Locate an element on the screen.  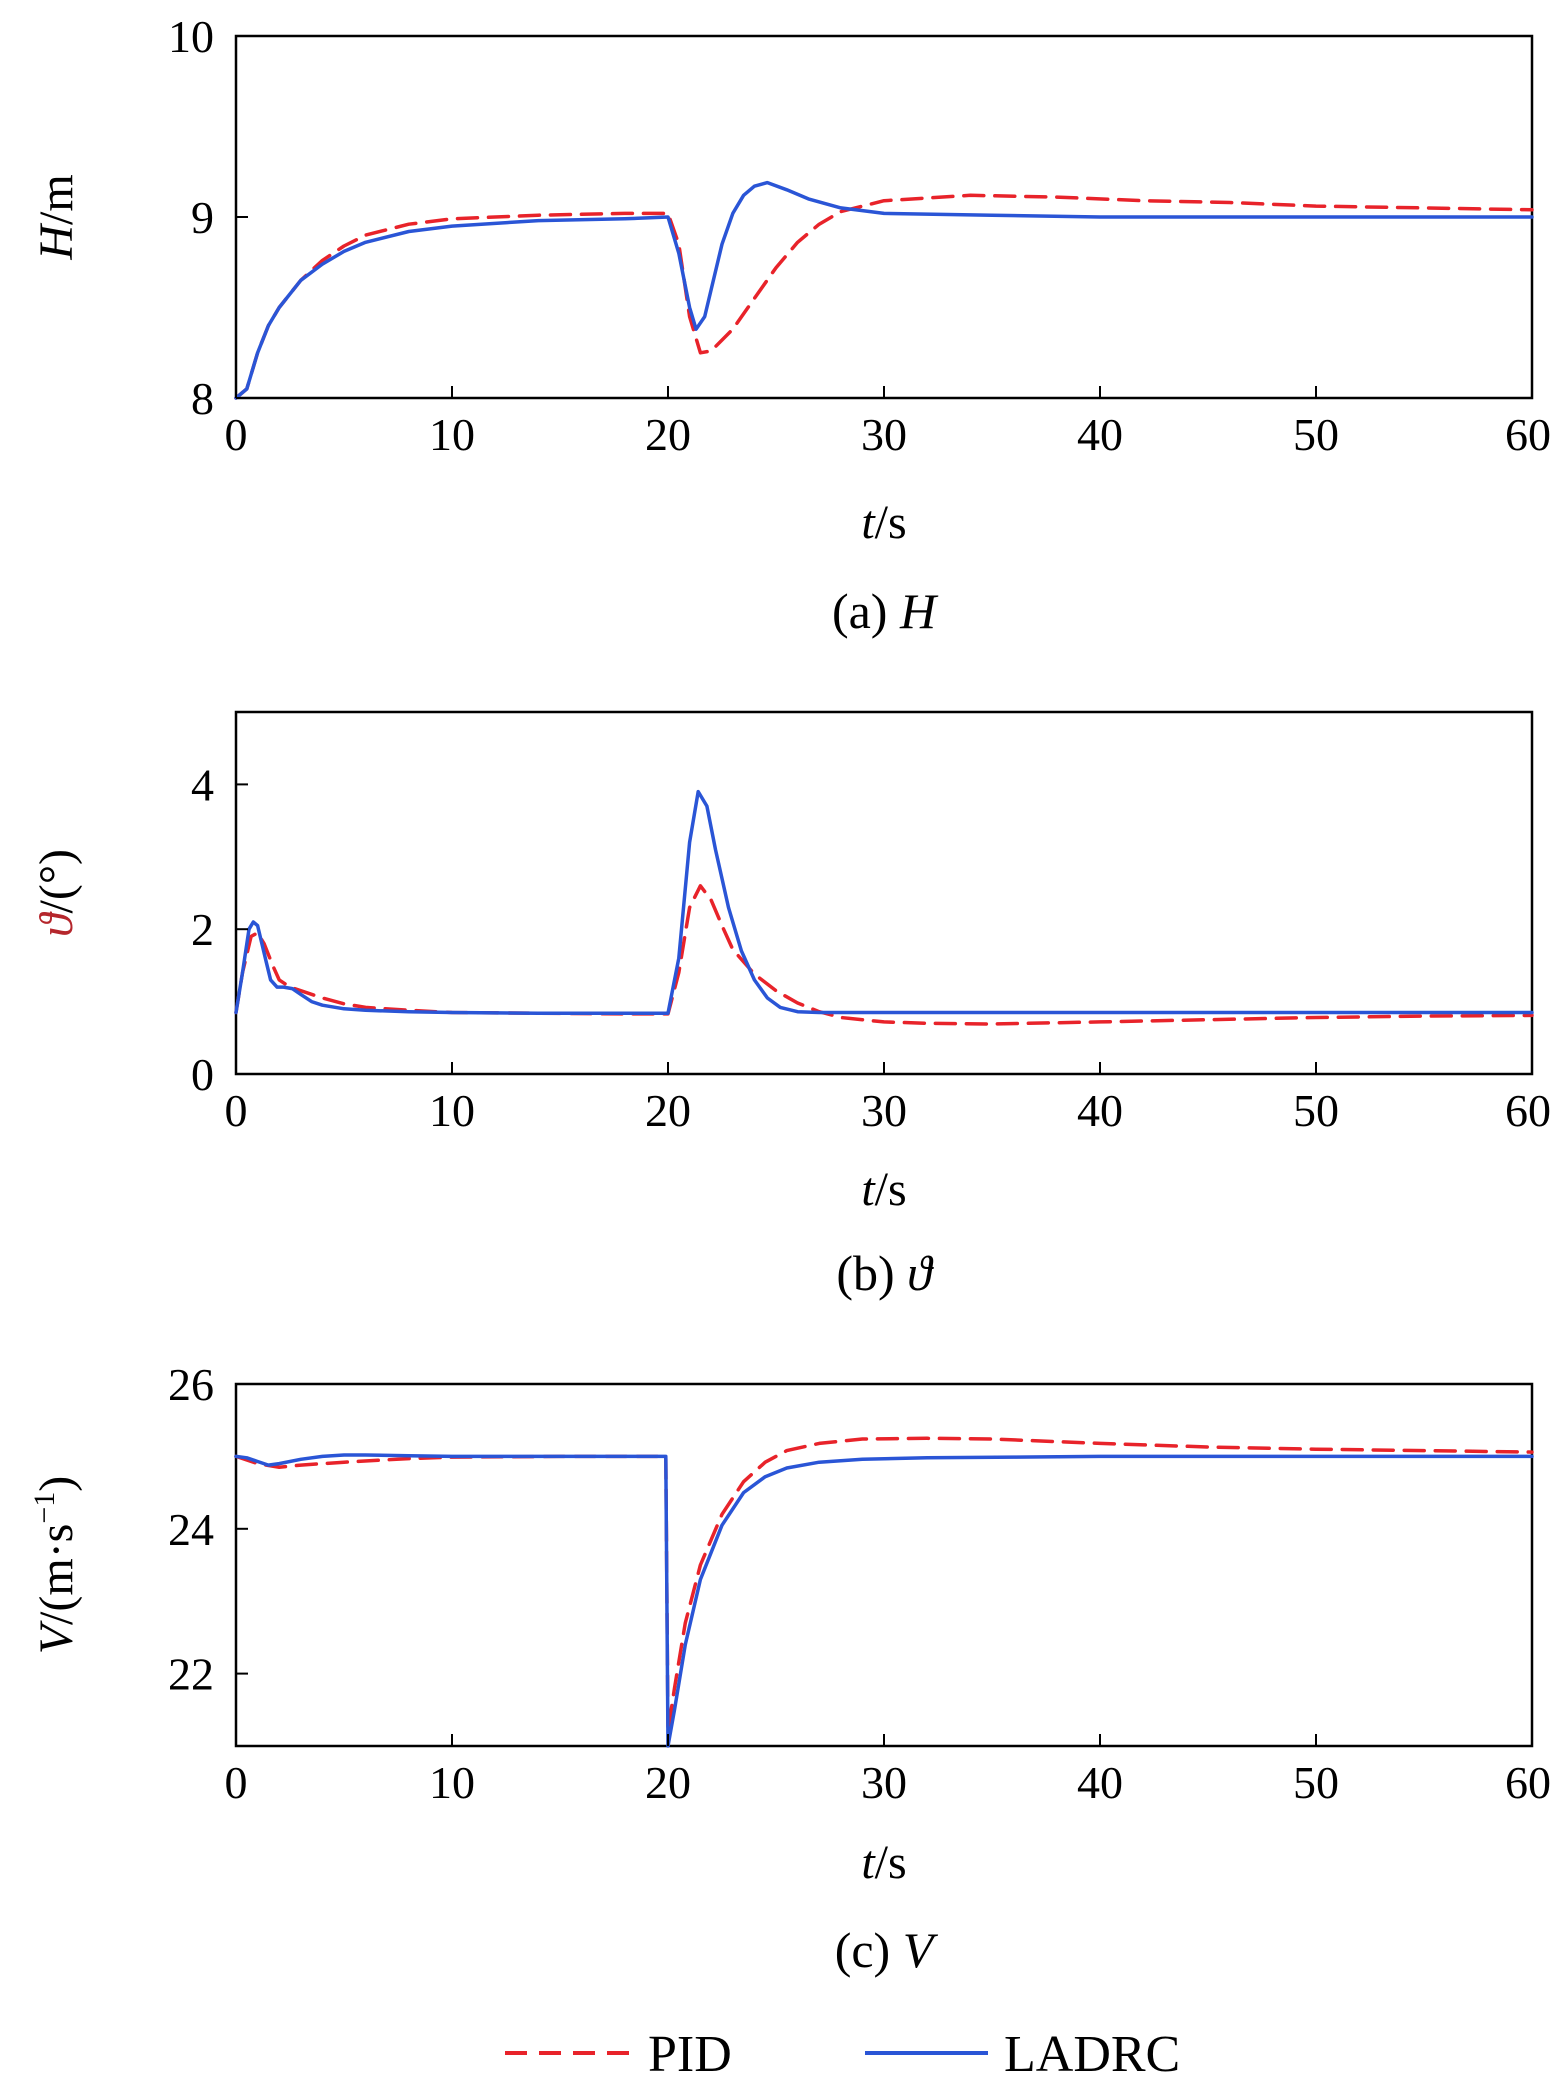
panel-c-y-tick-label: 22 is located at coordinates (191, 1674).